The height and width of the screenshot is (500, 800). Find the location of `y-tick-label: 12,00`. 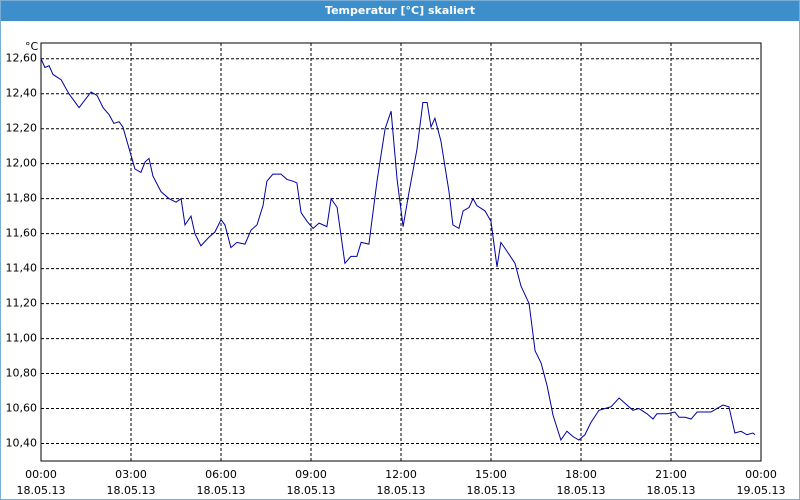

y-tick-label: 12,00 is located at coordinates (22, 163).